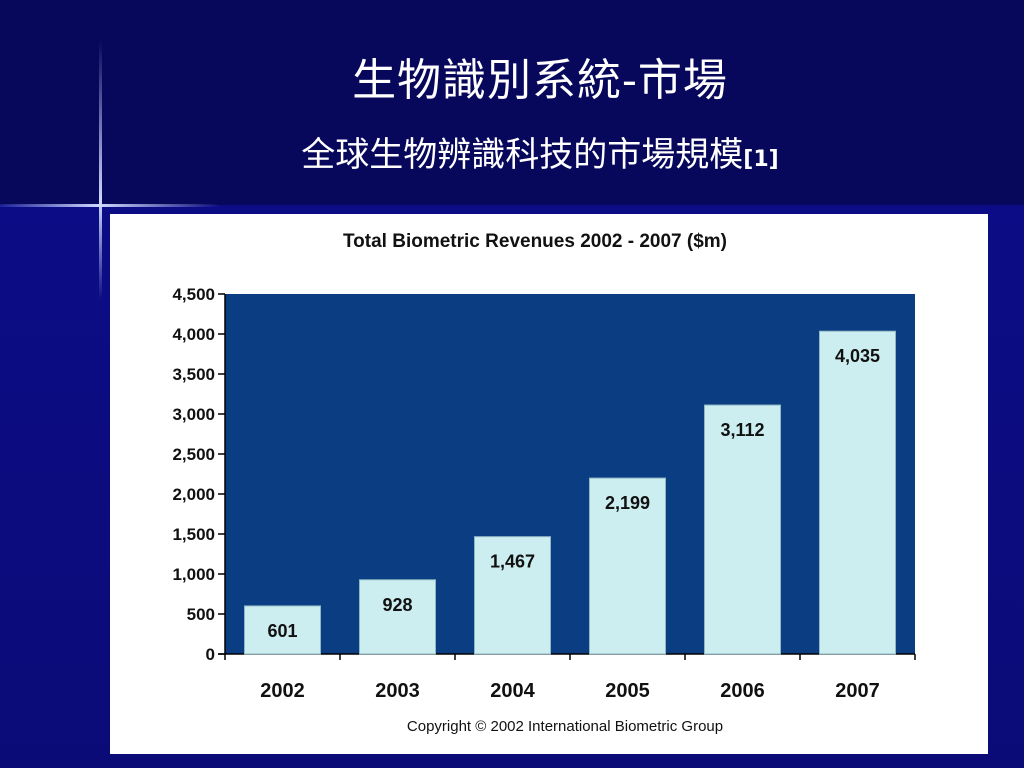 The image size is (1024, 768). I want to click on bar-value-label: 4,035, so click(857, 356).